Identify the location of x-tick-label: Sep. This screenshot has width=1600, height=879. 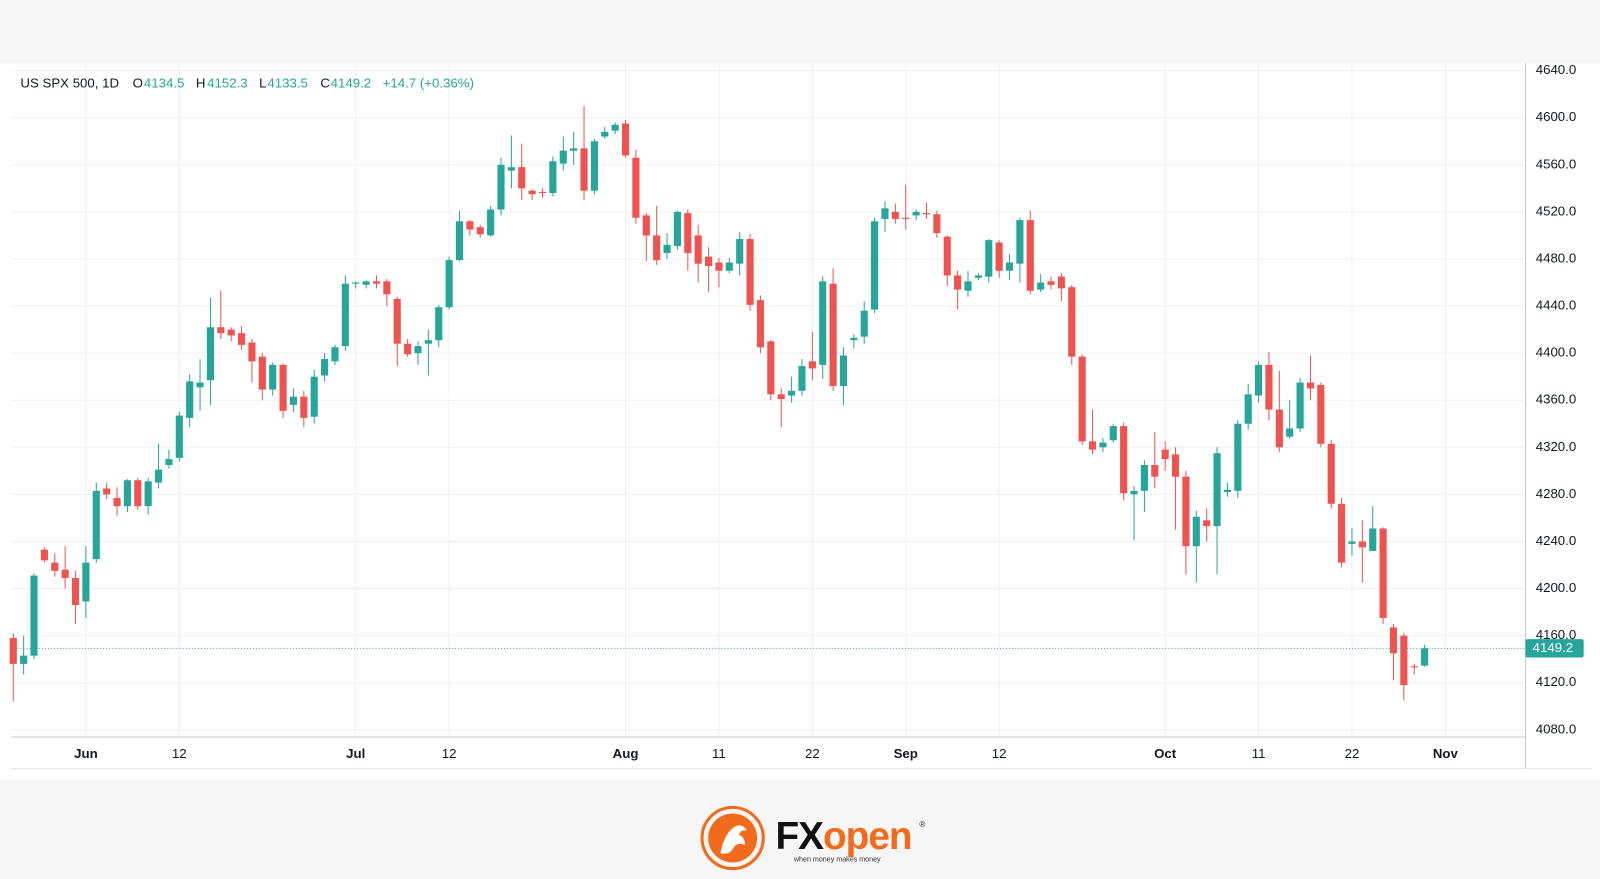
(906, 753).